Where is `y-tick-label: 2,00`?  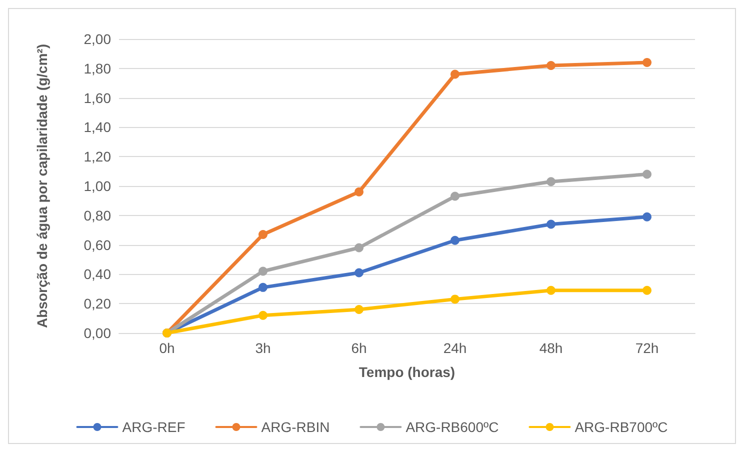 y-tick-label: 2,00 is located at coordinates (98, 39).